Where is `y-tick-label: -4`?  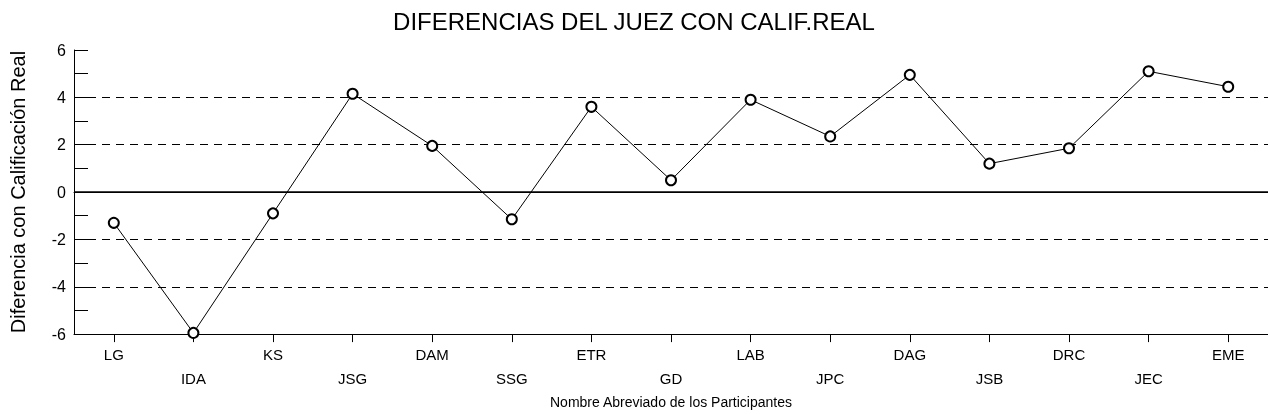
y-tick-label: -4 is located at coordinates (59, 287).